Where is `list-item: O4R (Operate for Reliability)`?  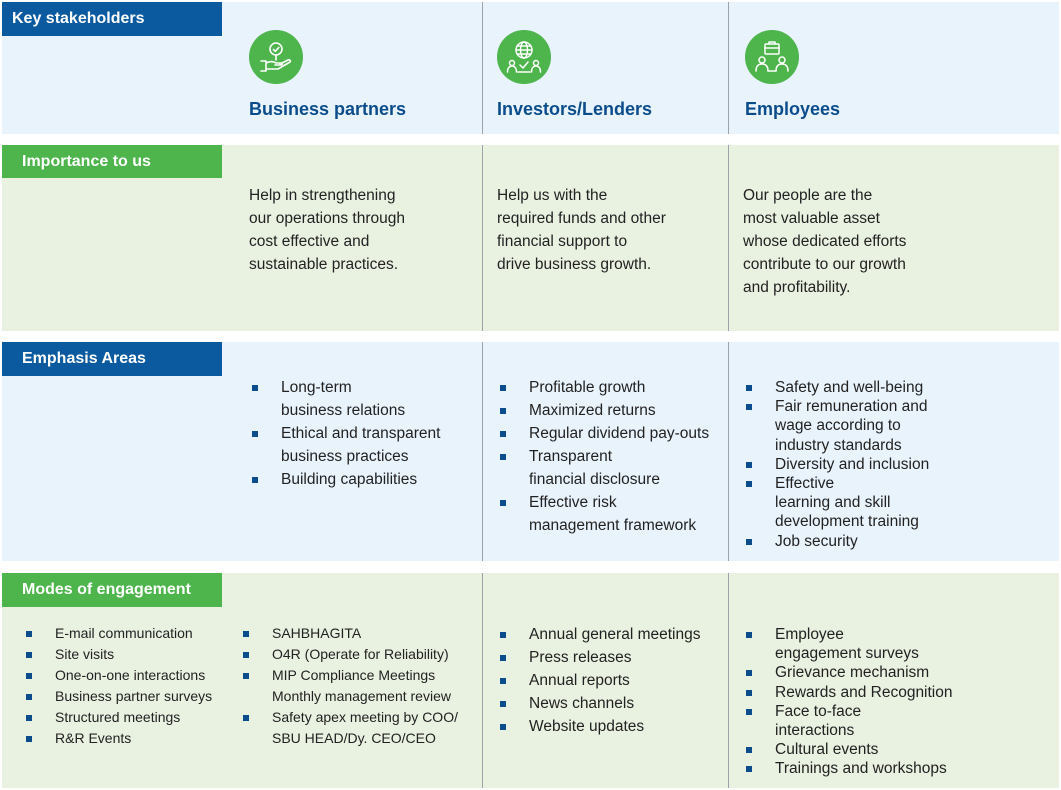
list-item: O4R (Operate for Reliability) is located at coordinates (360, 654).